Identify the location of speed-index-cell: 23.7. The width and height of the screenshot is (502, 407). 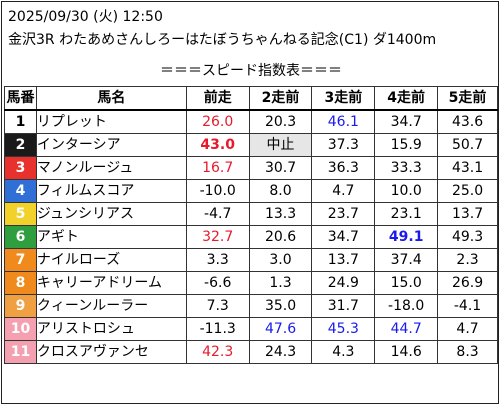
(343, 214).